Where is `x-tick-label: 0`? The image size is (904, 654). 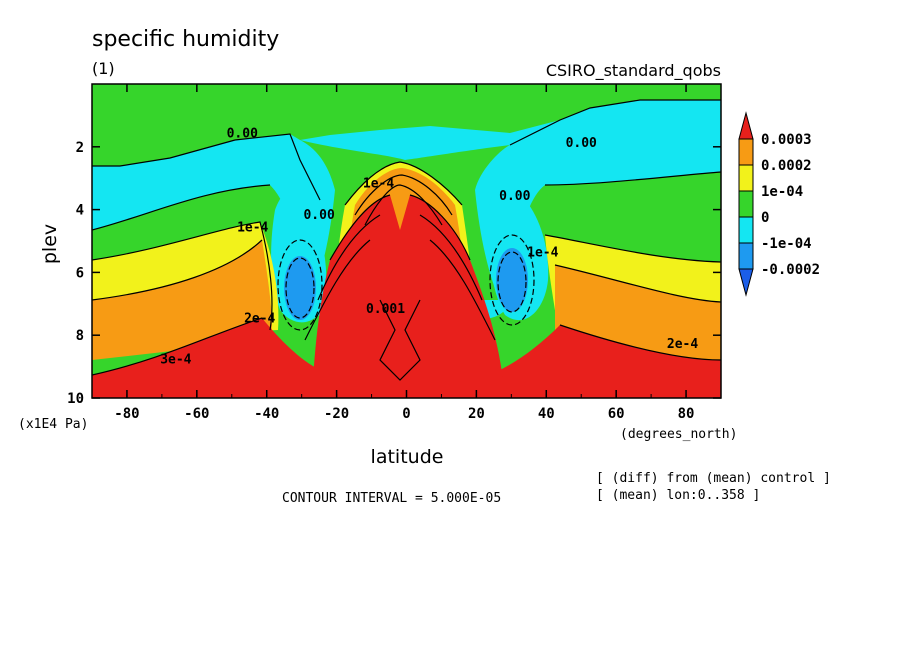 x-tick-label: 0 is located at coordinates (406, 414).